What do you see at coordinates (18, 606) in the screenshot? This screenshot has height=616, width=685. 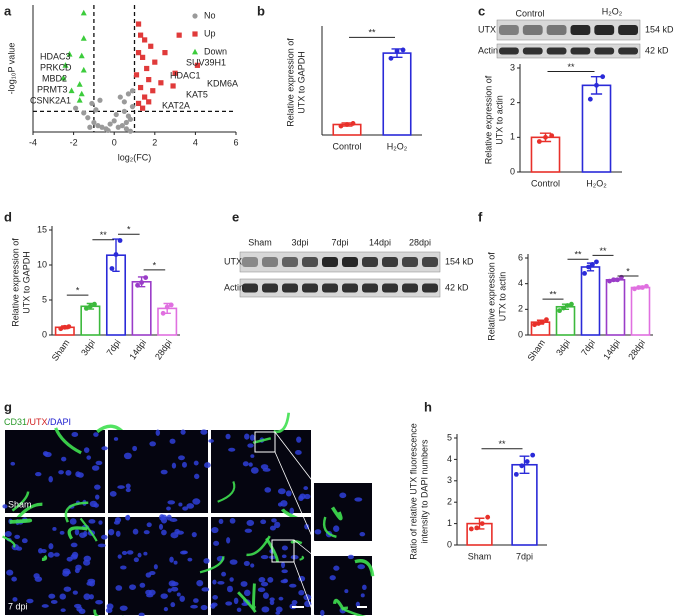 I see `row-label: 7 dpi` at bounding box center [18, 606].